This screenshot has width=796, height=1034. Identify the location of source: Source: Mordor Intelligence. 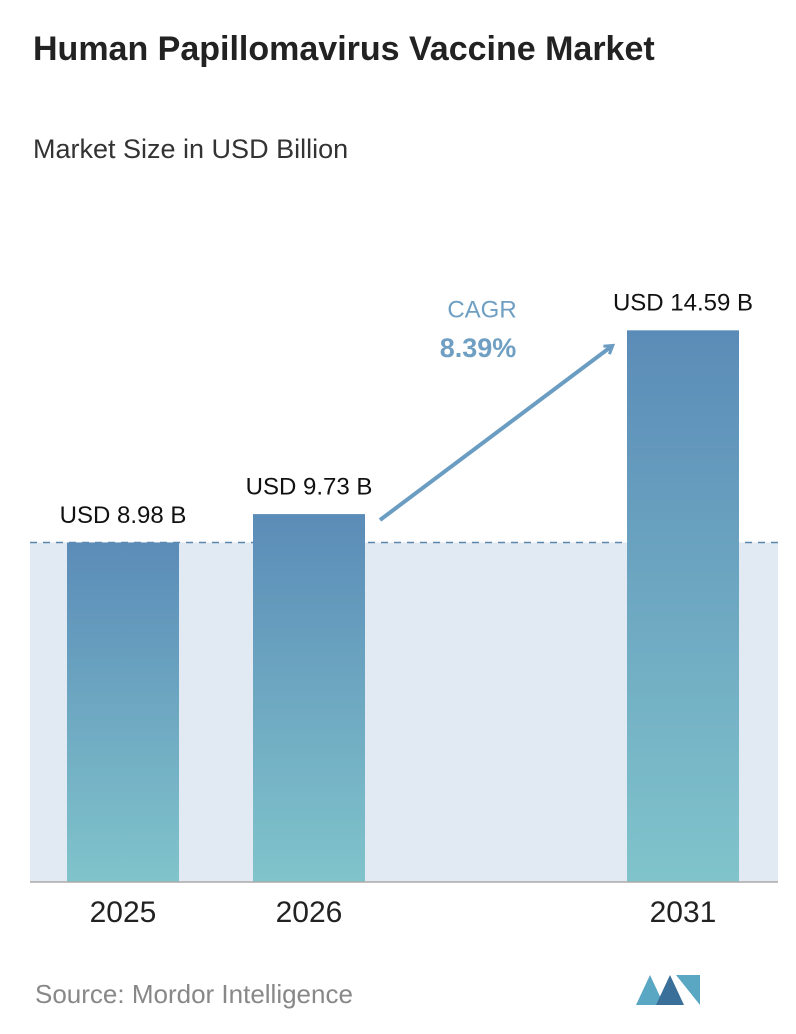
(194, 994).